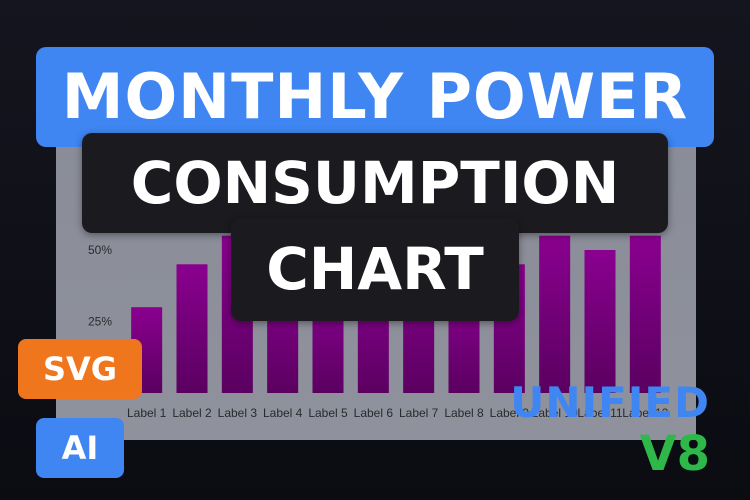 This screenshot has width=750, height=500. What do you see at coordinates (192, 413) in the screenshot?
I see `x-tick-label: Label 2` at bounding box center [192, 413].